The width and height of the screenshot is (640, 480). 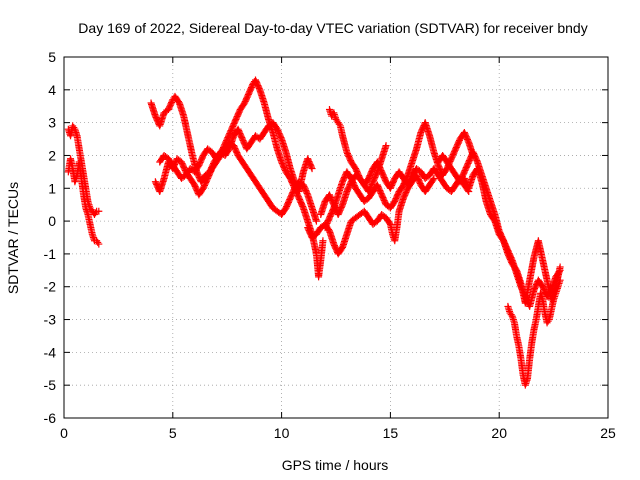 What do you see at coordinates (52, 155) in the screenshot?
I see `y-tick-label: 2` at bounding box center [52, 155].